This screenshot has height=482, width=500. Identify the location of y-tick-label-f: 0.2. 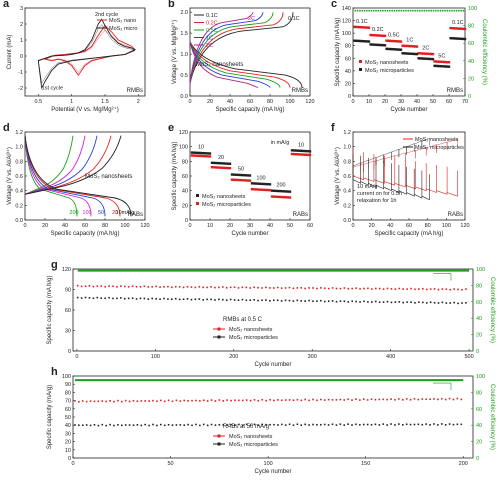
(347, 206).